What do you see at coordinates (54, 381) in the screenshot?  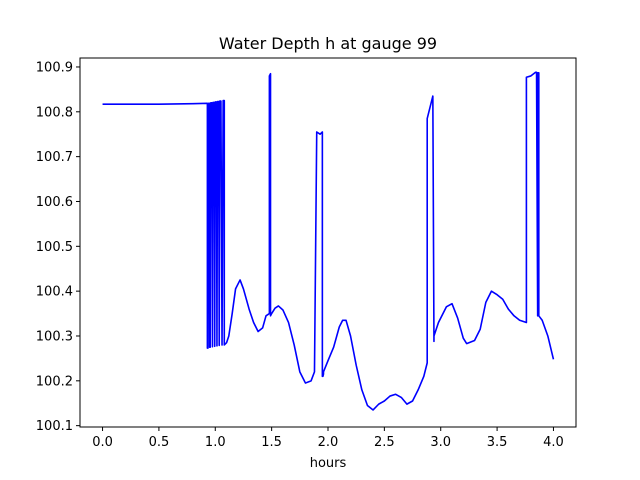 I see `y-tick-label: 100.2` at bounding box center [54, 381].